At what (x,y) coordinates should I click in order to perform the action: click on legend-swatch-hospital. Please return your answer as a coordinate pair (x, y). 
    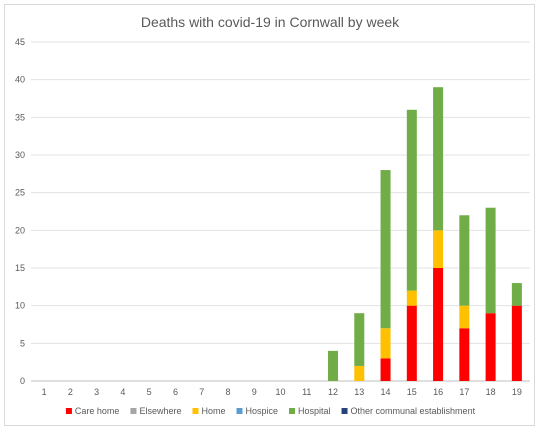
    Looking at the image, I should click on (292, 411).